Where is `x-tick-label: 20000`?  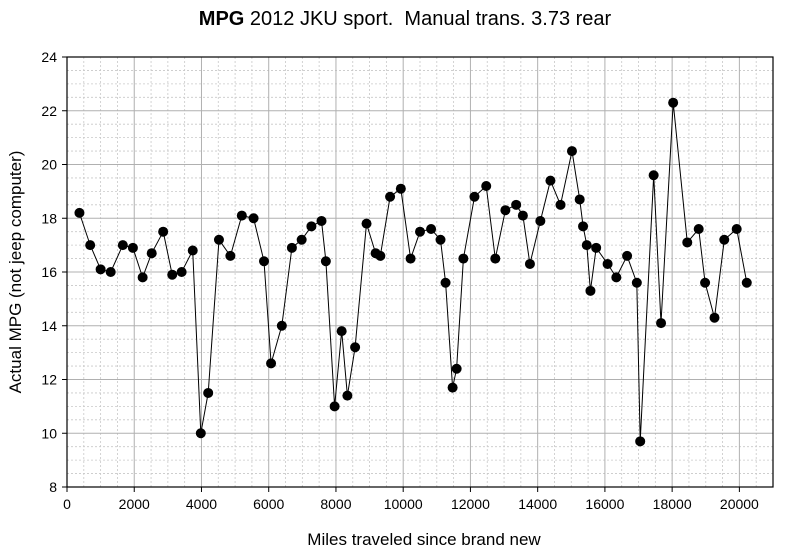
x-tick-label: 20000 is located at coordinates (739, 504).